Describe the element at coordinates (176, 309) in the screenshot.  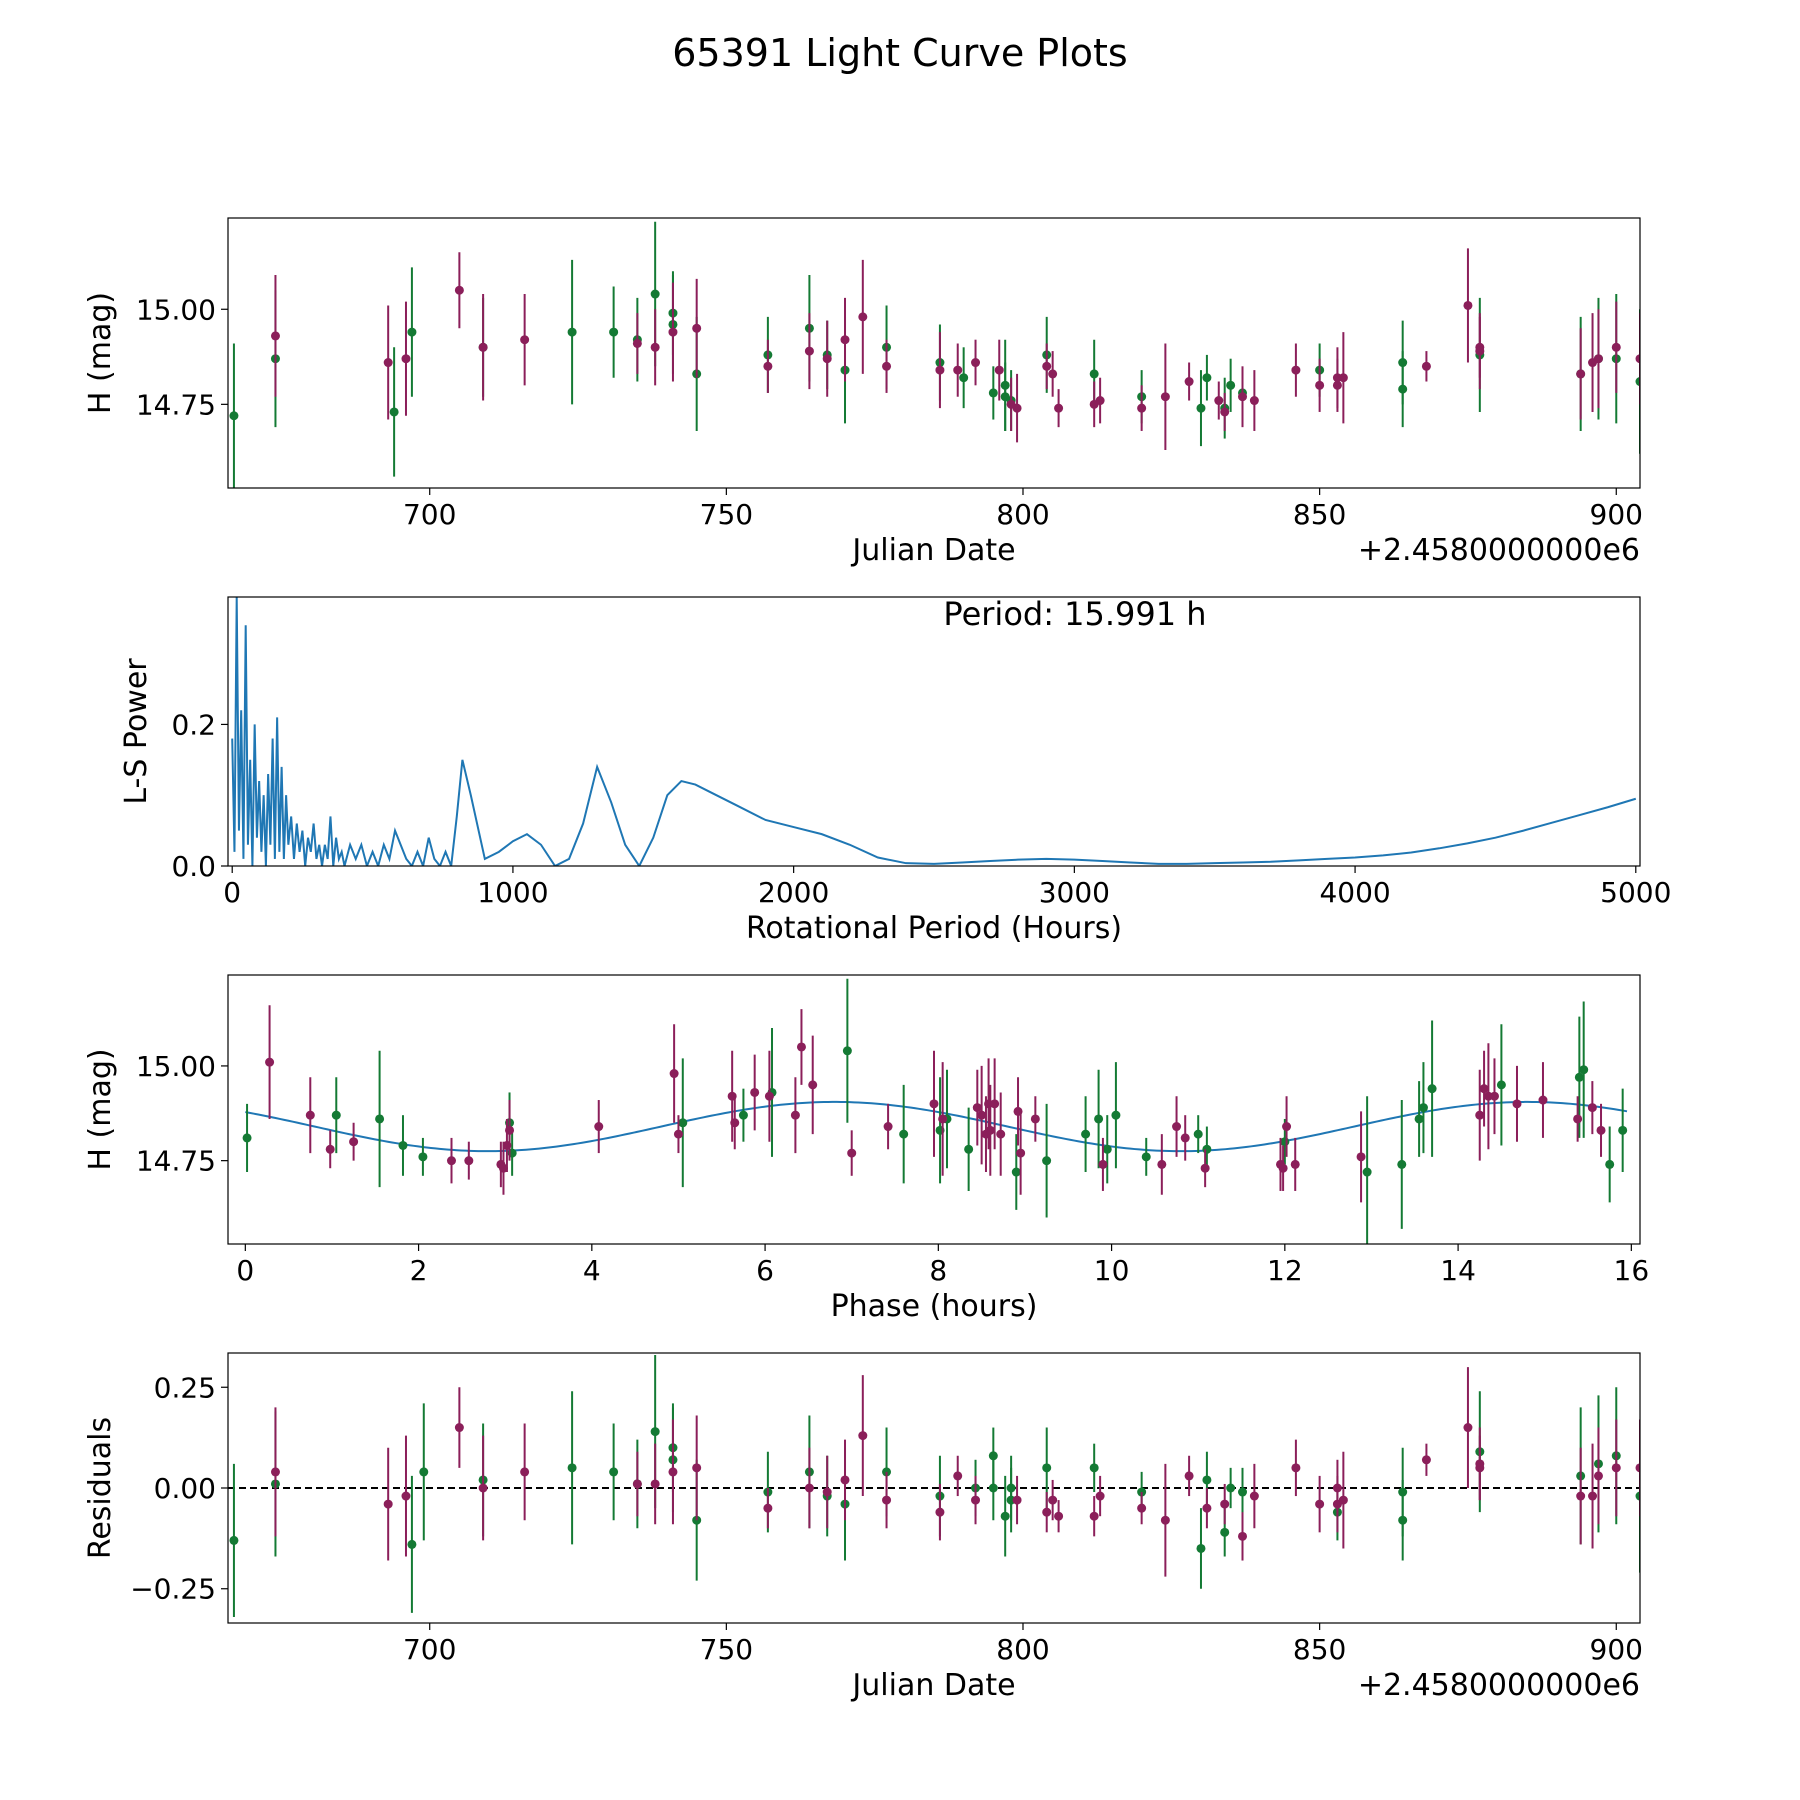
I see `y-tick-label: 15.00` at that location.